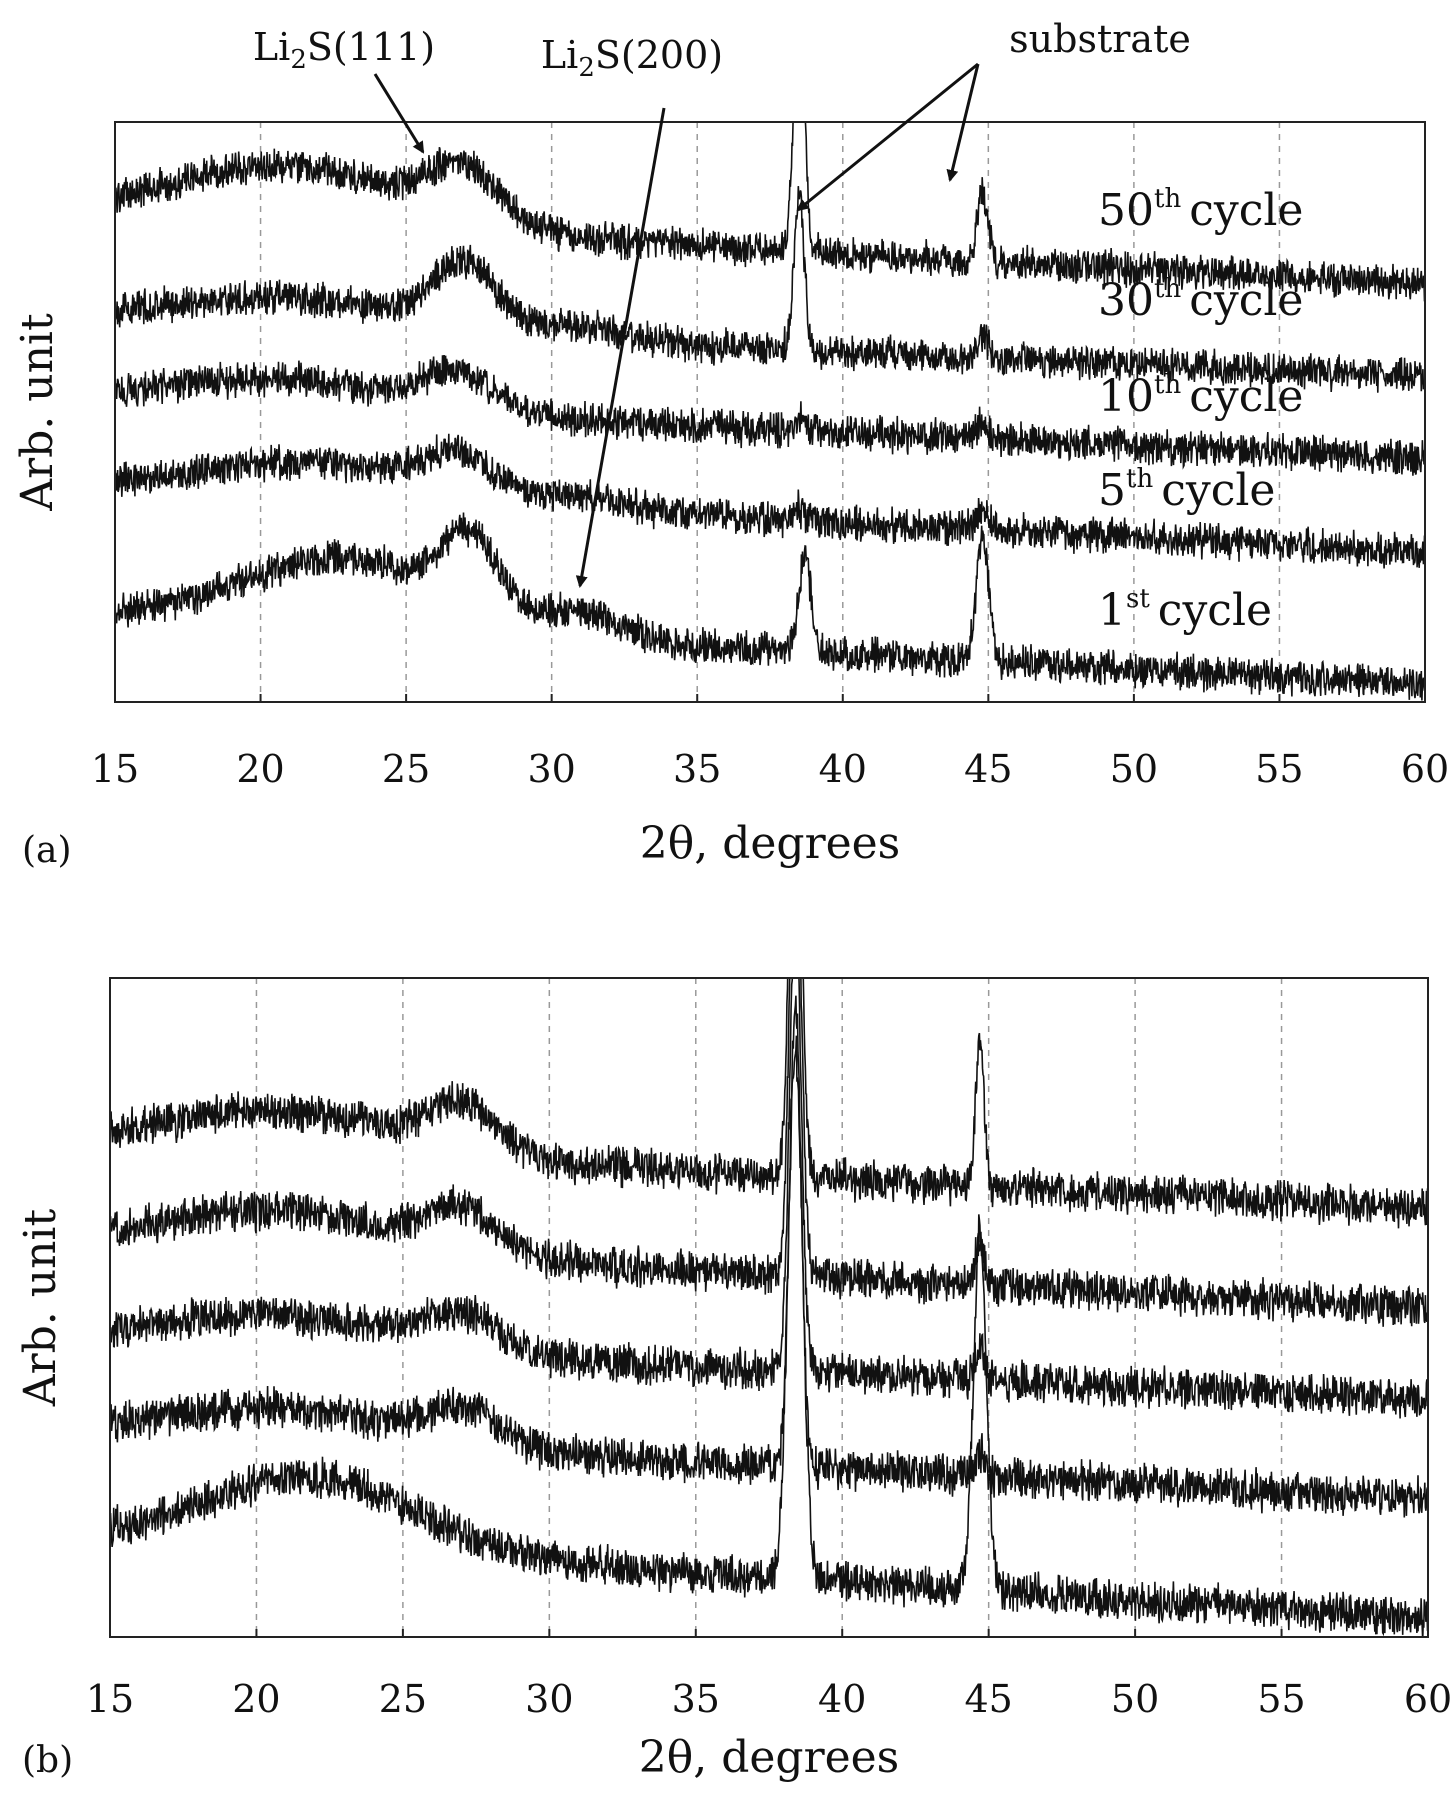 This screenshot has height=1800, width=1452. What do you see at coordinates (1185, 610) in the screenshot?
I see `series-label: 1st cycle` at bounding box center [1185, 610].